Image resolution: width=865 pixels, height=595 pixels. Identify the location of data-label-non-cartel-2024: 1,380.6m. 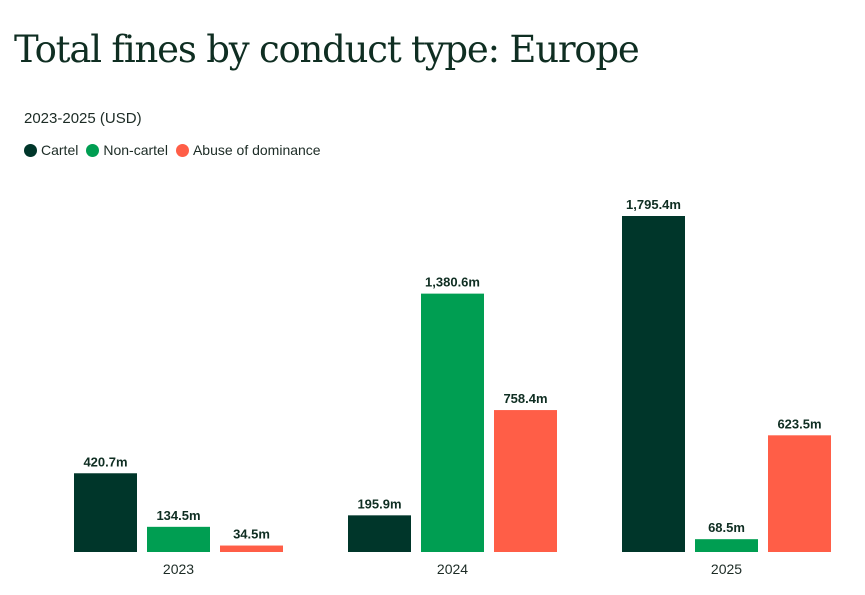
(452, 282).